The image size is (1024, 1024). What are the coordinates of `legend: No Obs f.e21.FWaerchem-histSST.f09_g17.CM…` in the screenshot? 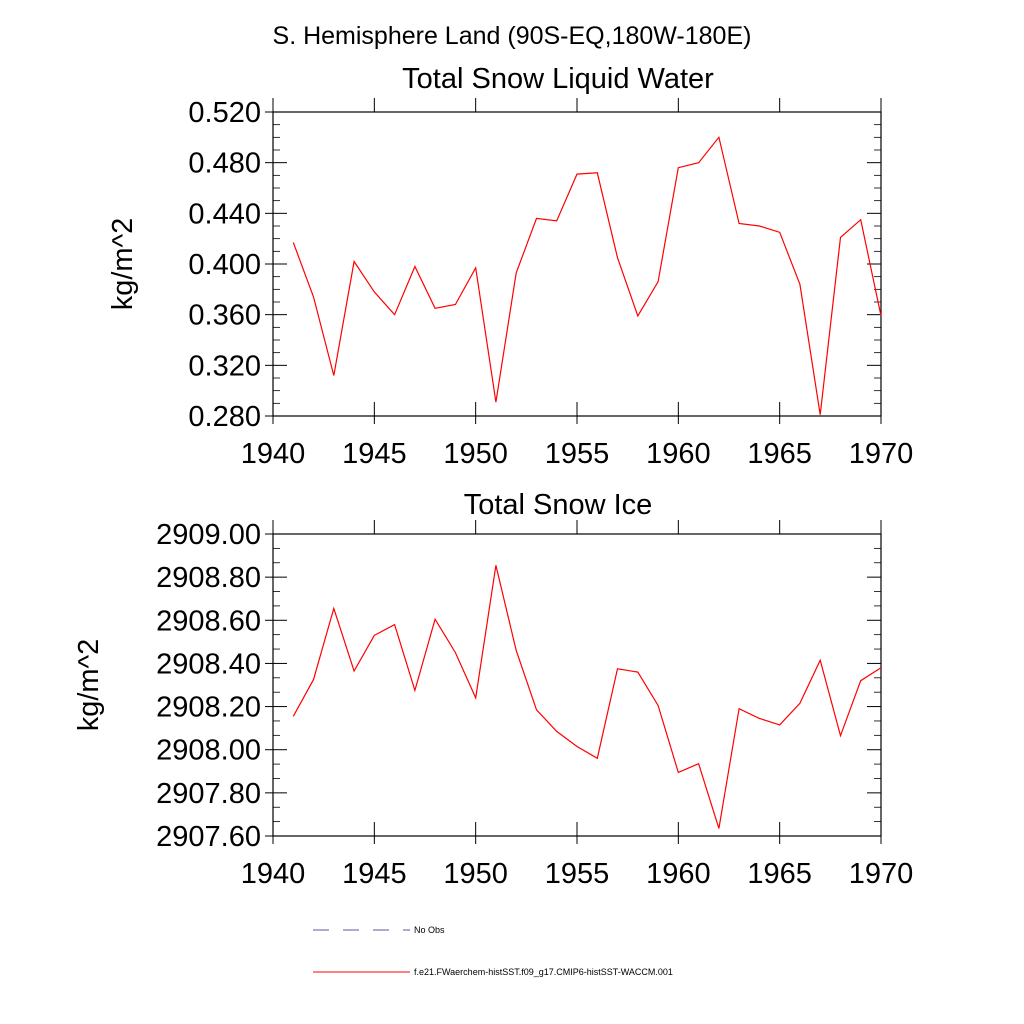 It's located at (493, 951).